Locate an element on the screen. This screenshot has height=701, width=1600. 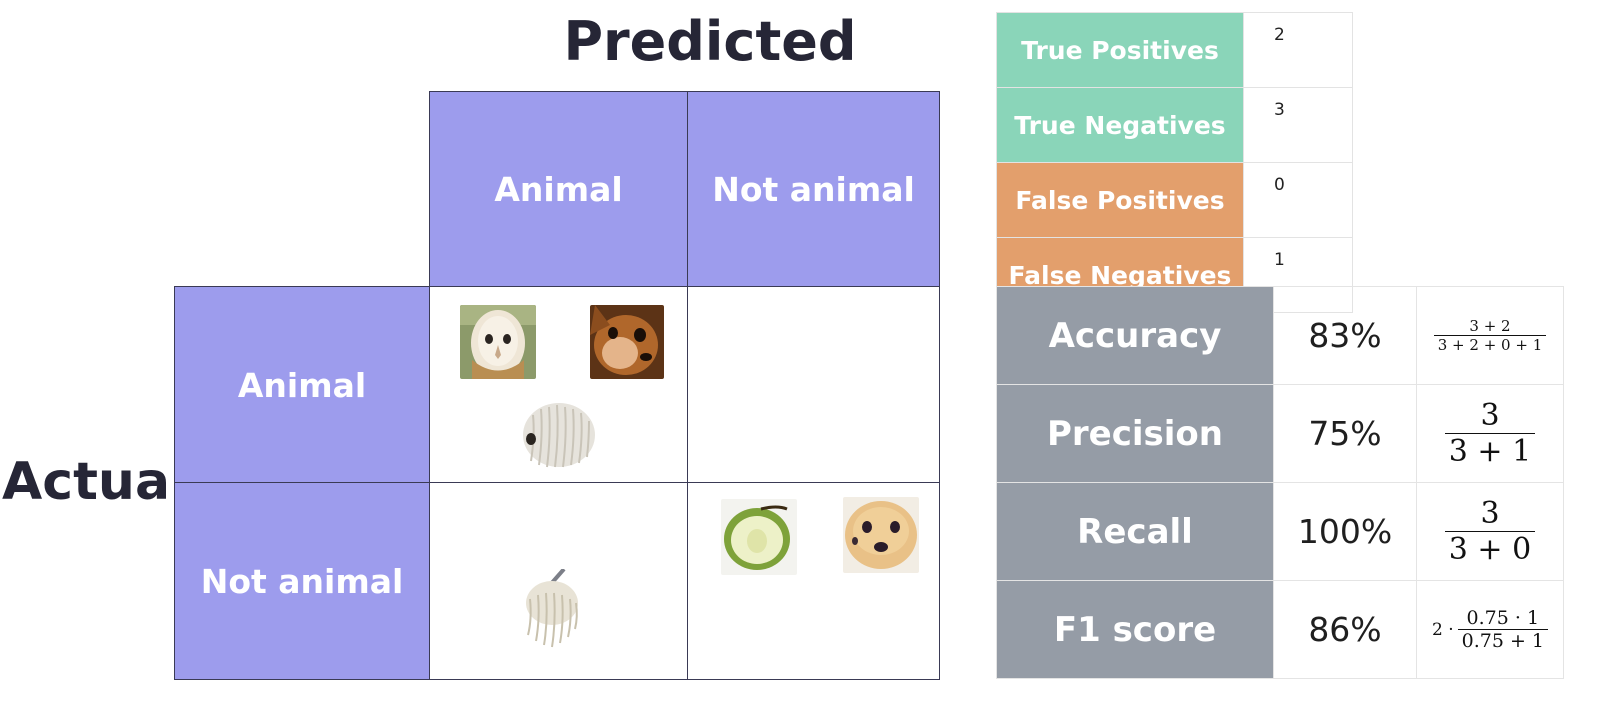
count-row-true-negatives: True Negatives 3 is located at coordinates (1174, 125).